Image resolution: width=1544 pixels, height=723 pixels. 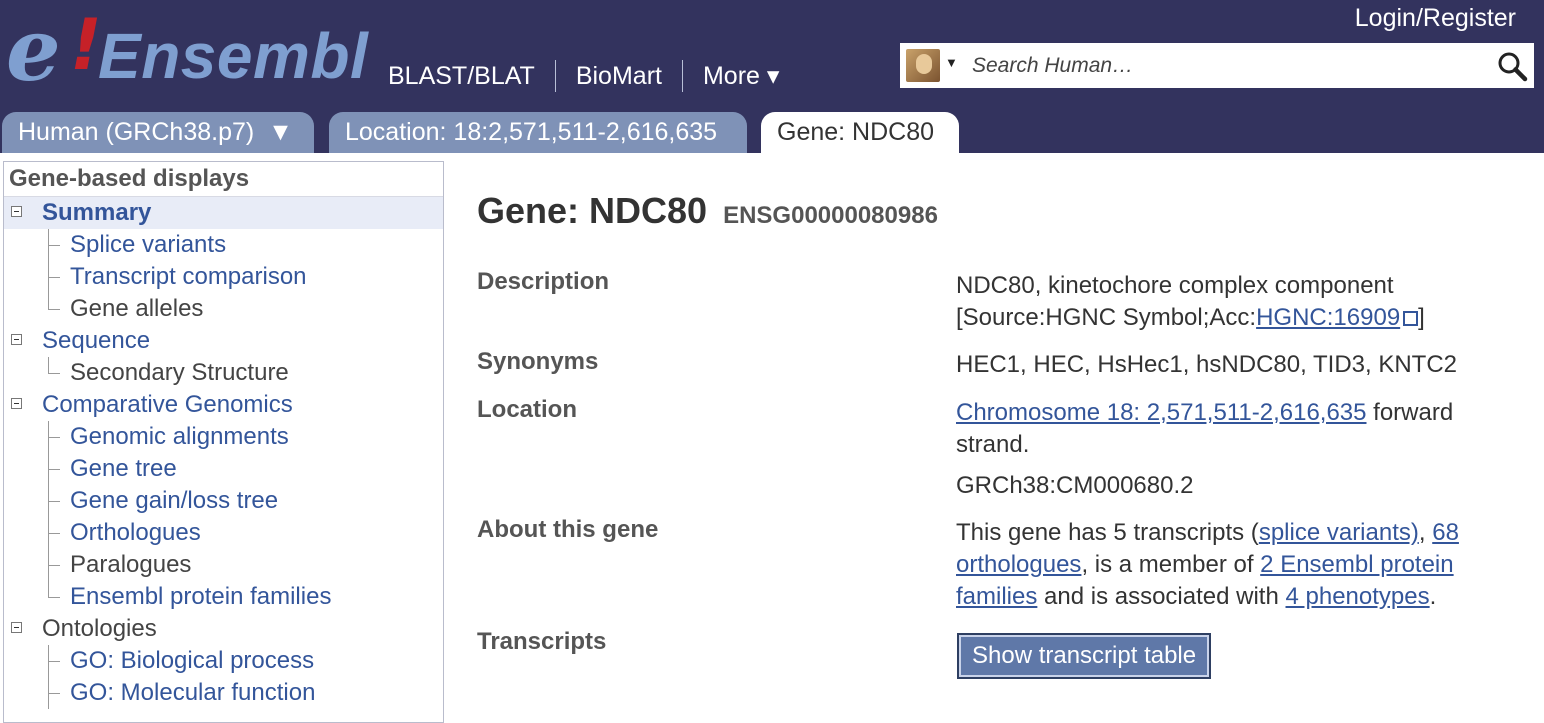 I want to click on tab-species: Human (GRCh38.p7) ▼, so click(x=158, y=132).